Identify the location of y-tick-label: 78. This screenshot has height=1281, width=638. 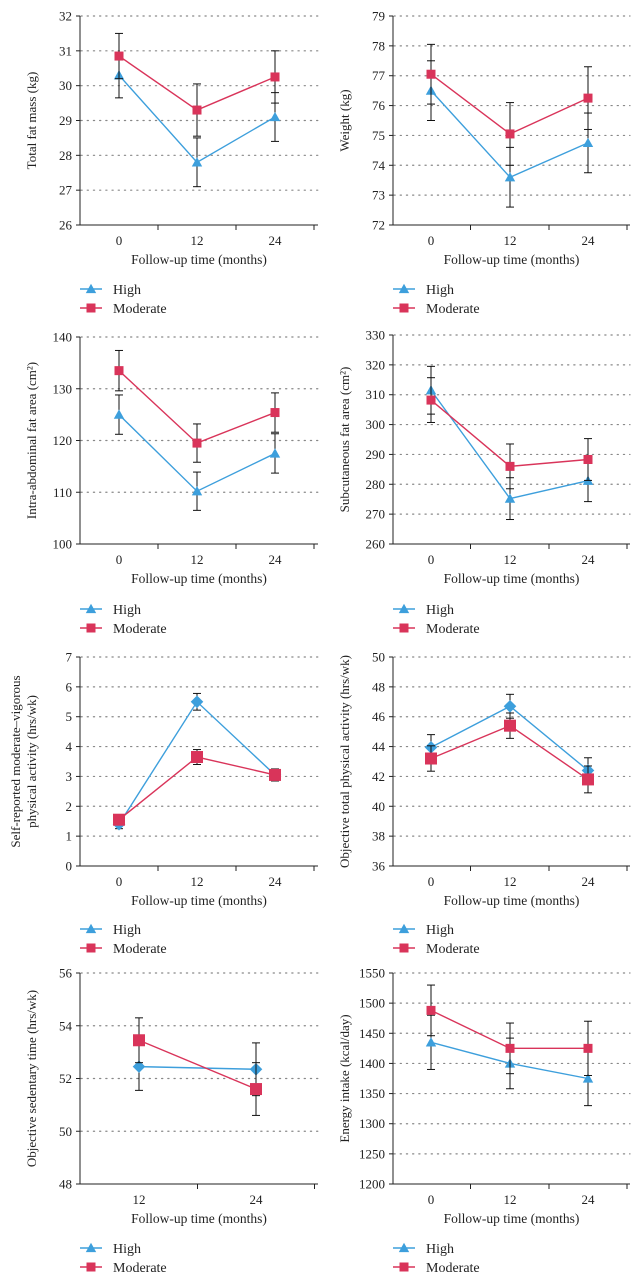
(378, 45).